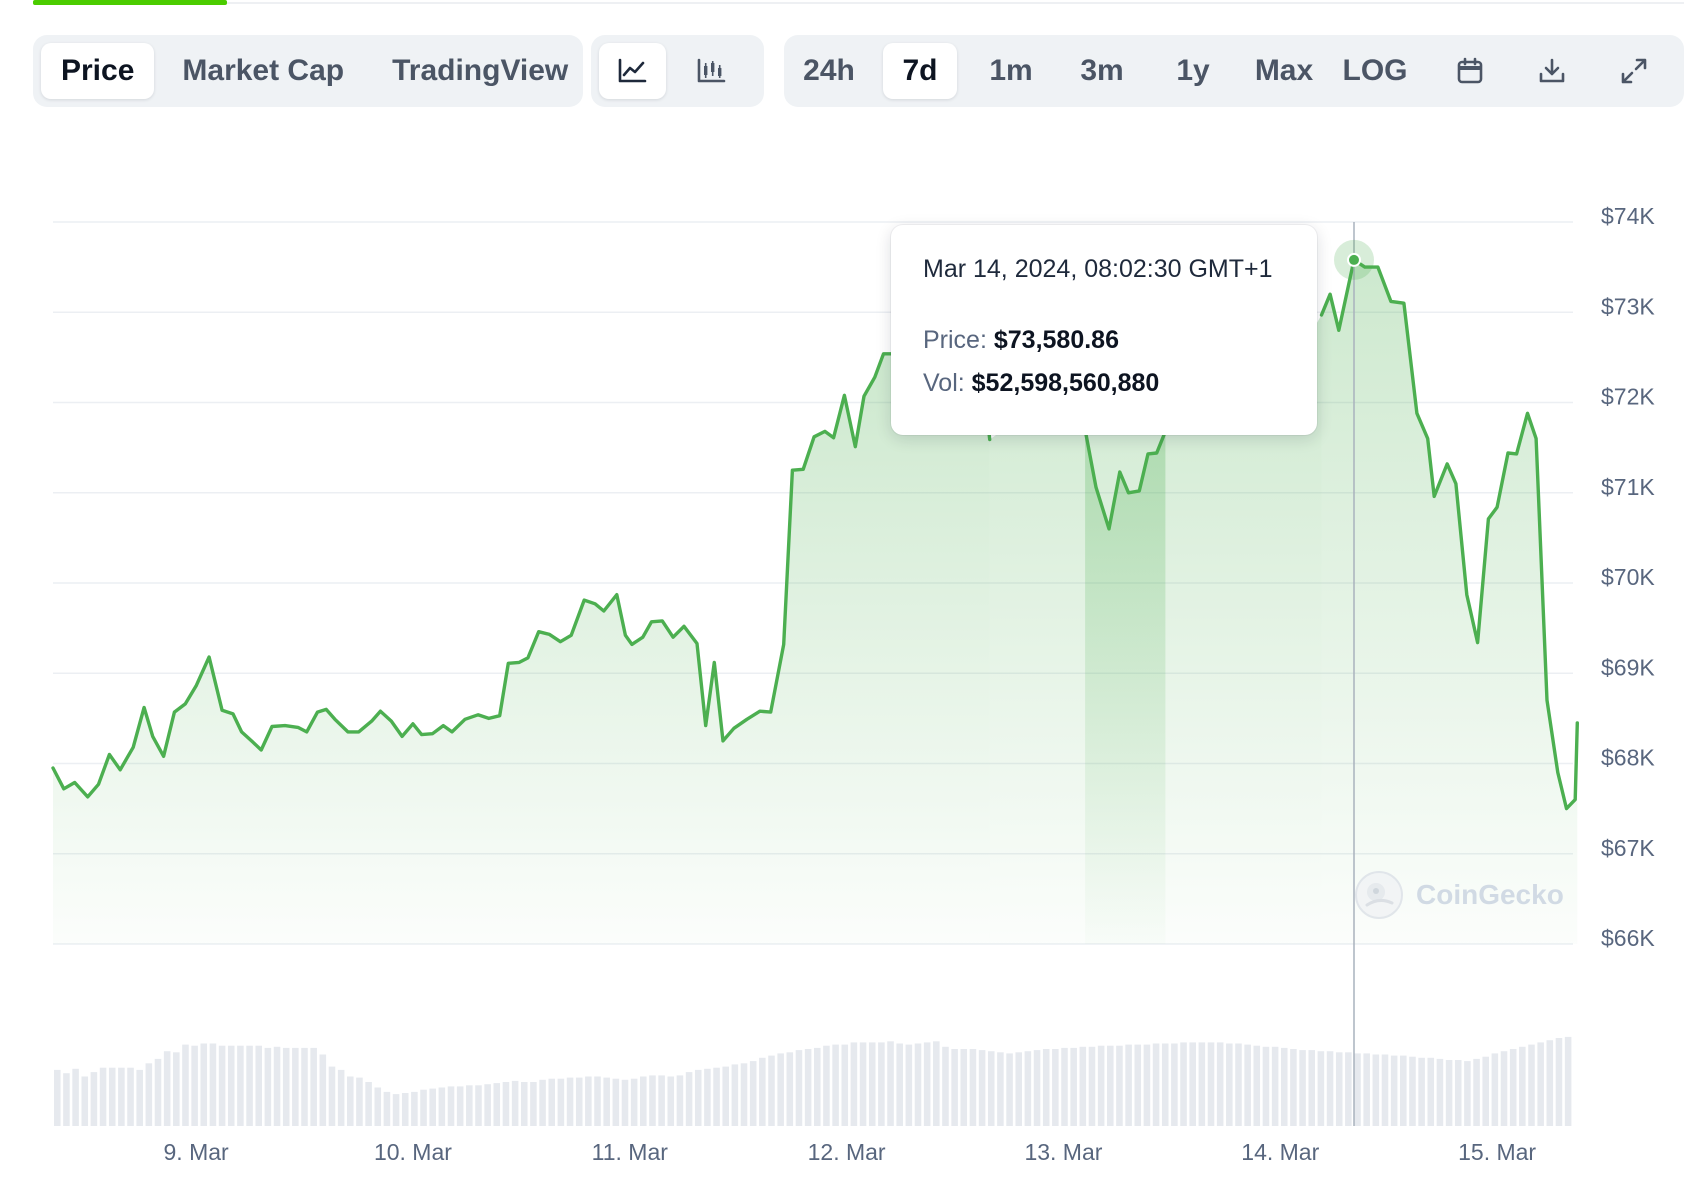 The width and height of the screenshot is (1700, 1194). I want to click on tab-market-cap: Market Cap, so click(263, 70).